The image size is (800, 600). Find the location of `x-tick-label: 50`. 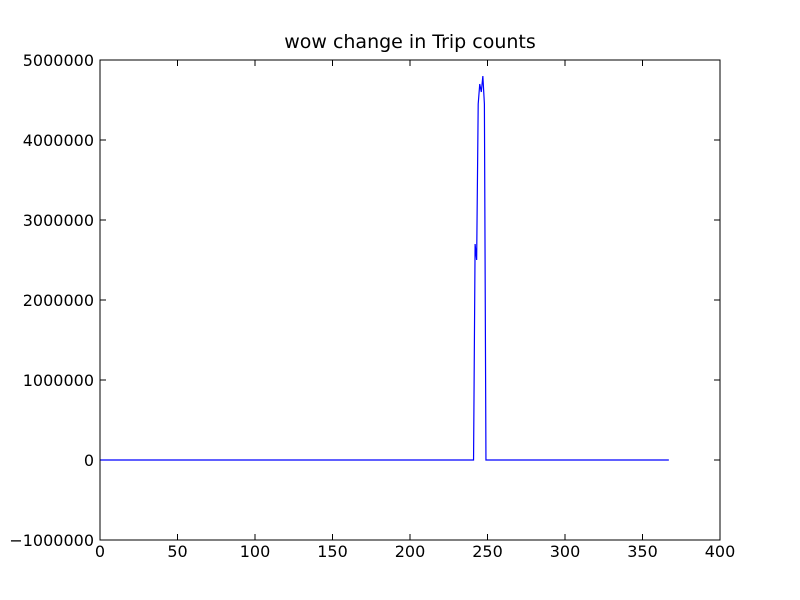

x-tick-label: 50 is located at coordinates (177, 551).